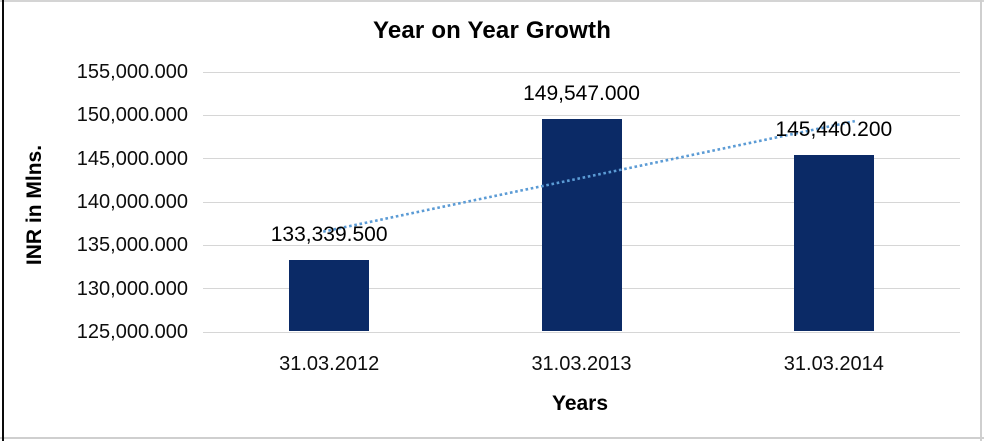 The height and width of the screenshot is (441, 984). I want to click on x-axis-tick-label: 31.03.2014, so click(833, 364).